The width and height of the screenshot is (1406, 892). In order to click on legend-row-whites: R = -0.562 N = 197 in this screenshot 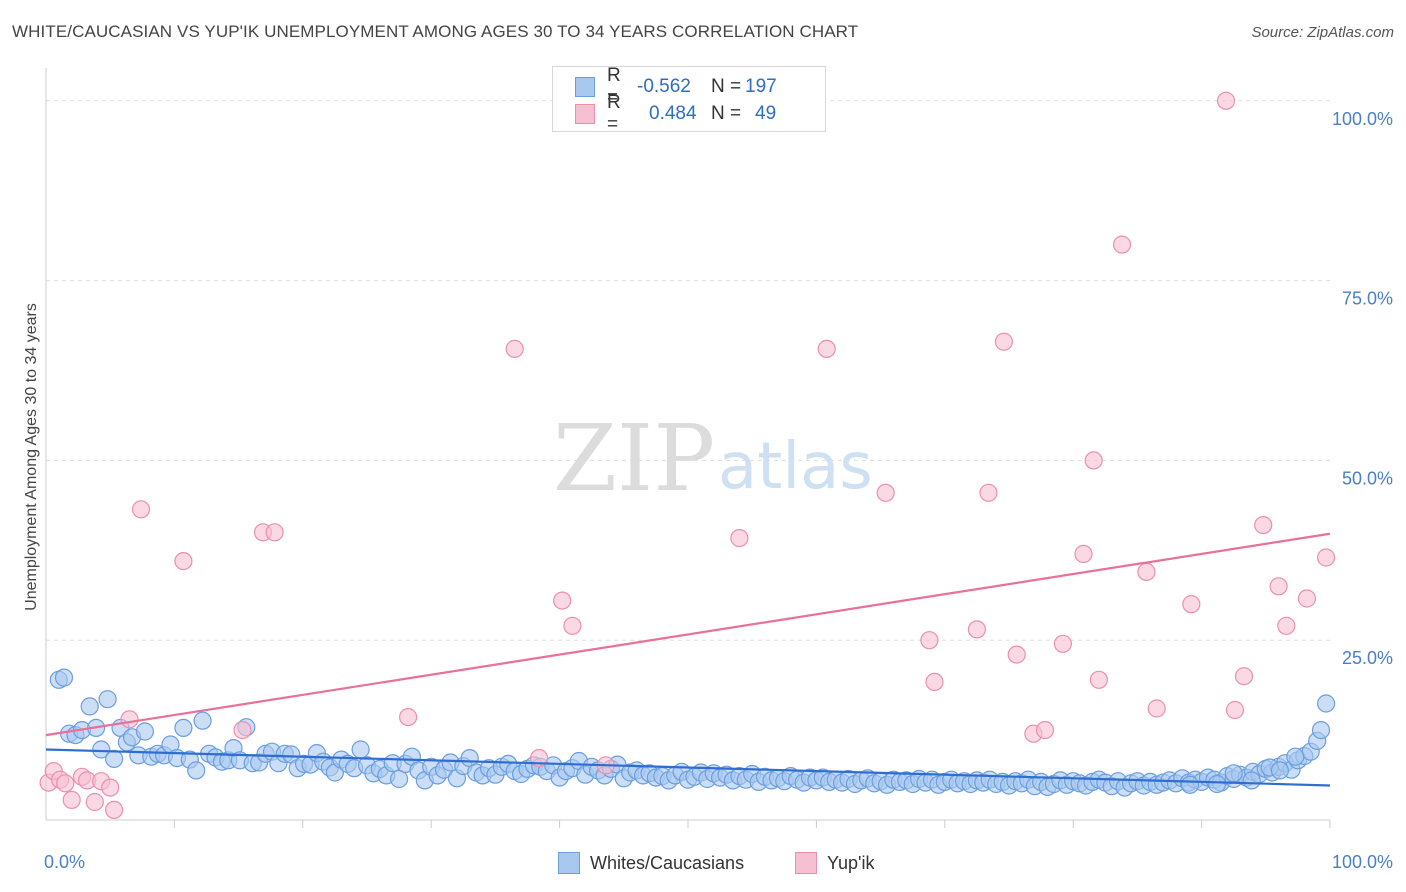, I will do `click(676, 86)`.